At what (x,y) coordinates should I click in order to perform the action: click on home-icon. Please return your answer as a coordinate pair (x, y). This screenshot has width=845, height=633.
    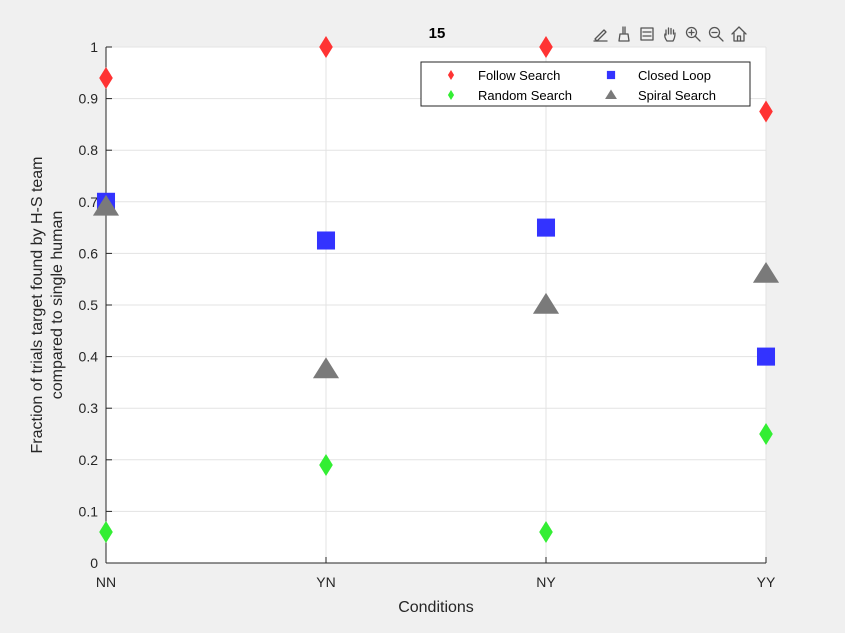
    Looking at the image, I should click on (739, 34).